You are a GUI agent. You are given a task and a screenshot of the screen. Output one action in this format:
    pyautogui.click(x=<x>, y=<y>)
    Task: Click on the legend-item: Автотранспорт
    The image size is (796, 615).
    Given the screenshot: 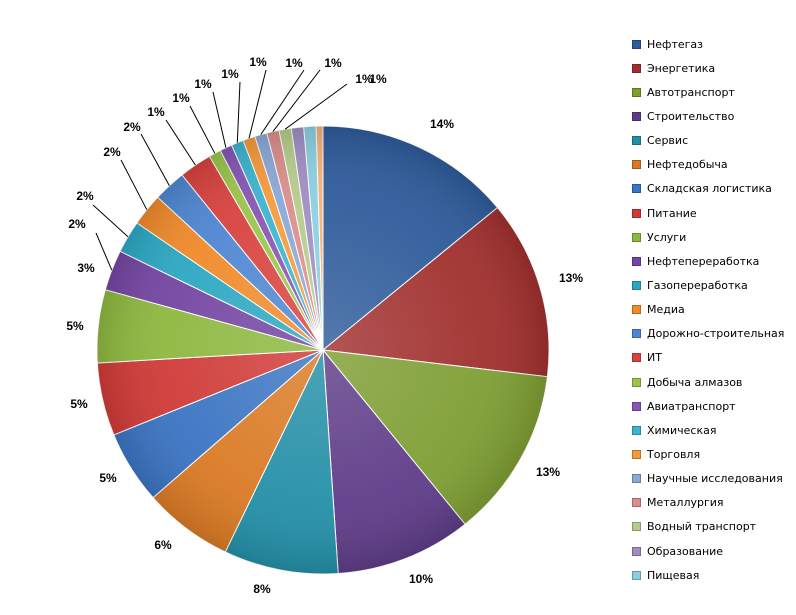 What is the action you would take?
    pyautogui.click(x=712, y=92)
    